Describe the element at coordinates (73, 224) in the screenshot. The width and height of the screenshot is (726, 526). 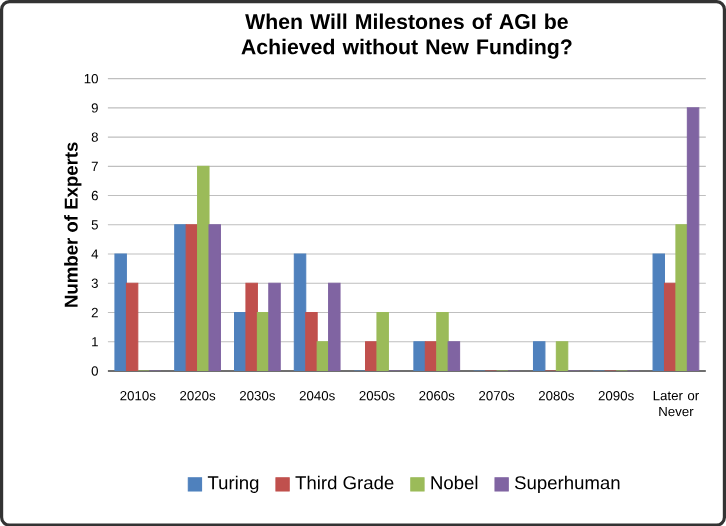
I see `y-axis-title: Number of Experts` at that location.